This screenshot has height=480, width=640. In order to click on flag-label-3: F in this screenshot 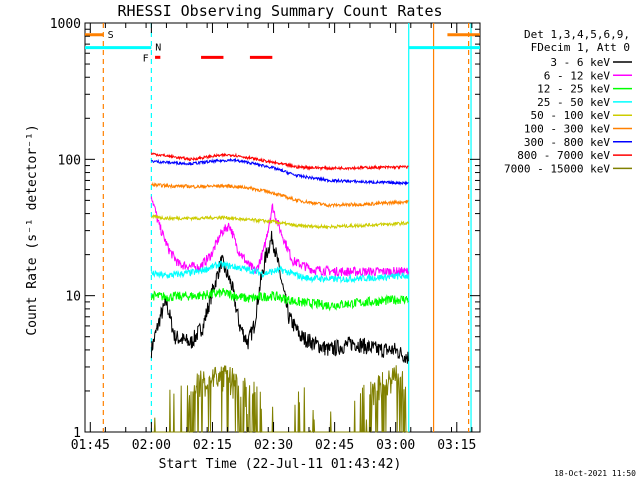, I will do `click(146, 58)`.